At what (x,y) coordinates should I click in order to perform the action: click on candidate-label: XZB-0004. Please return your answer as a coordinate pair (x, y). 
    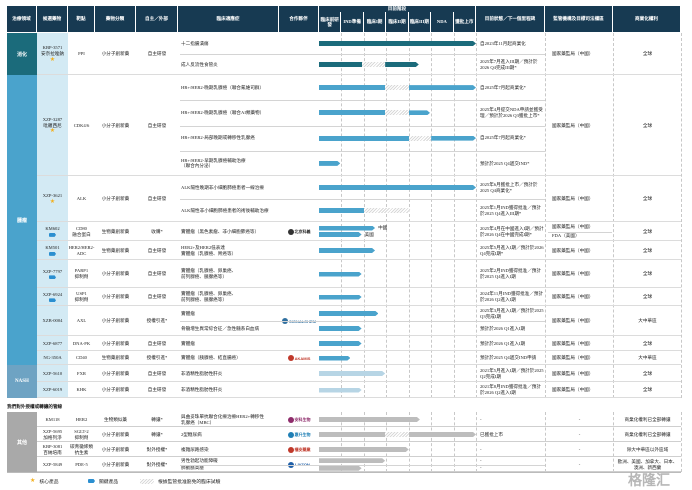
    Looking at the image, I should click on (52, 321).